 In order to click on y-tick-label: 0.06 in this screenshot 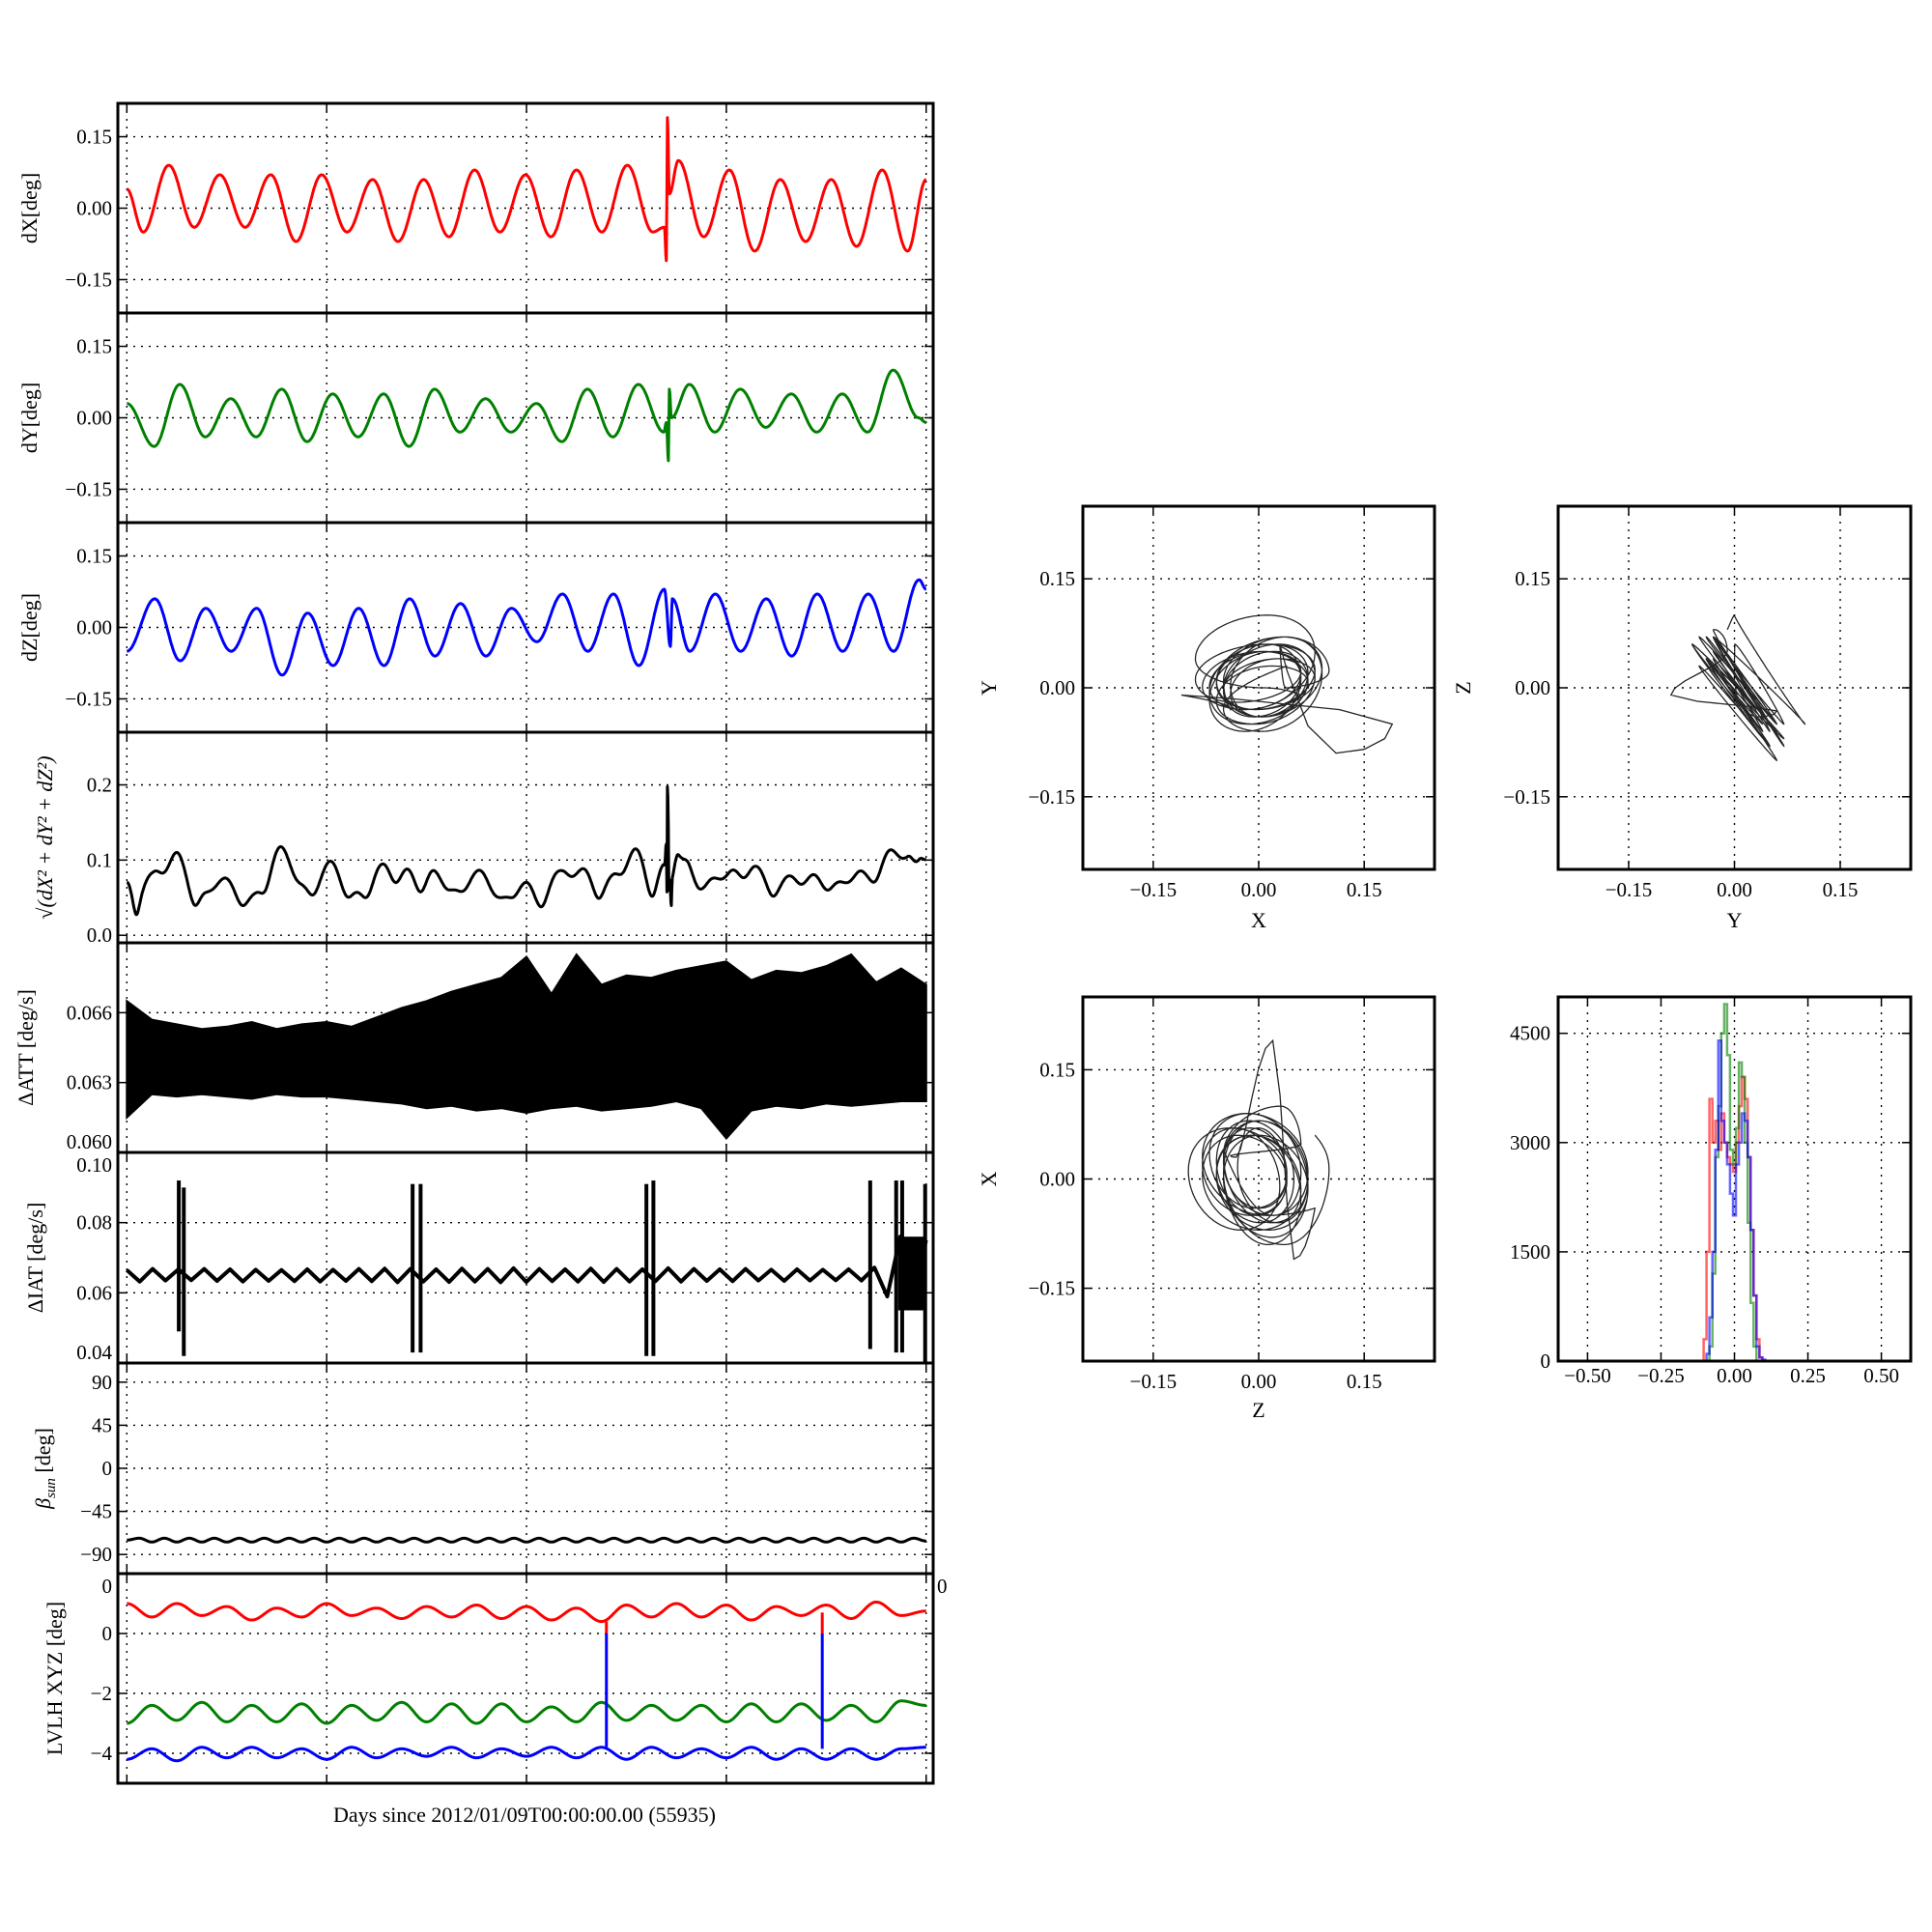, I will do `click(94, 1292)`.